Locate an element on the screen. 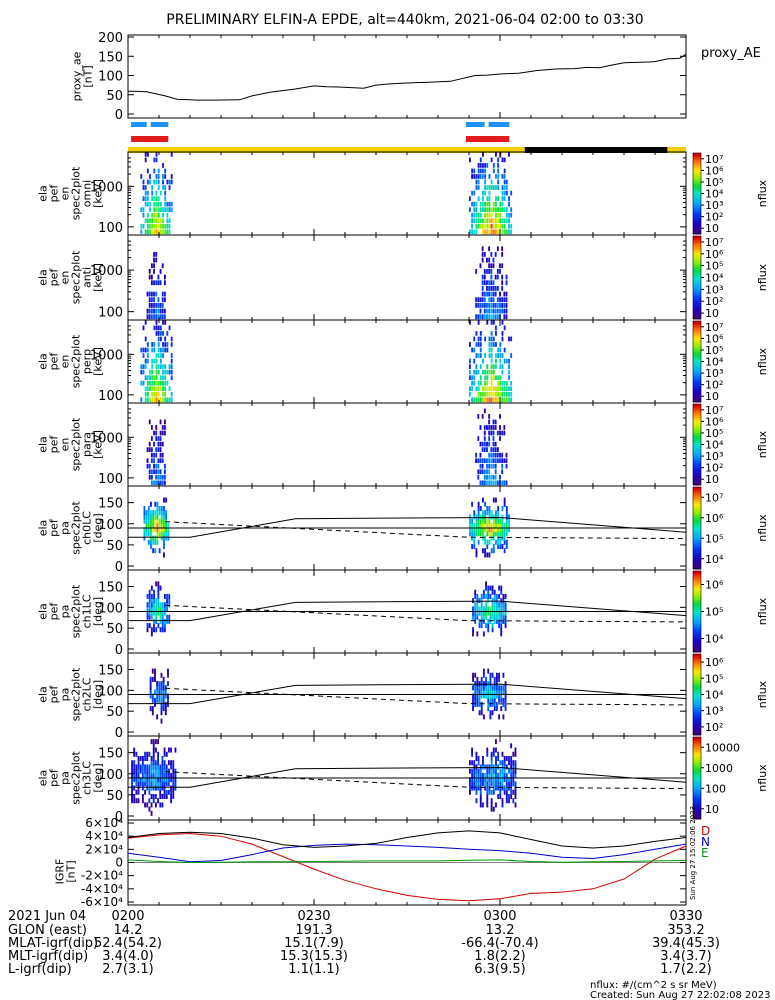  spec-panel-6-colorbar-cell is located at coordinates (697, 649).